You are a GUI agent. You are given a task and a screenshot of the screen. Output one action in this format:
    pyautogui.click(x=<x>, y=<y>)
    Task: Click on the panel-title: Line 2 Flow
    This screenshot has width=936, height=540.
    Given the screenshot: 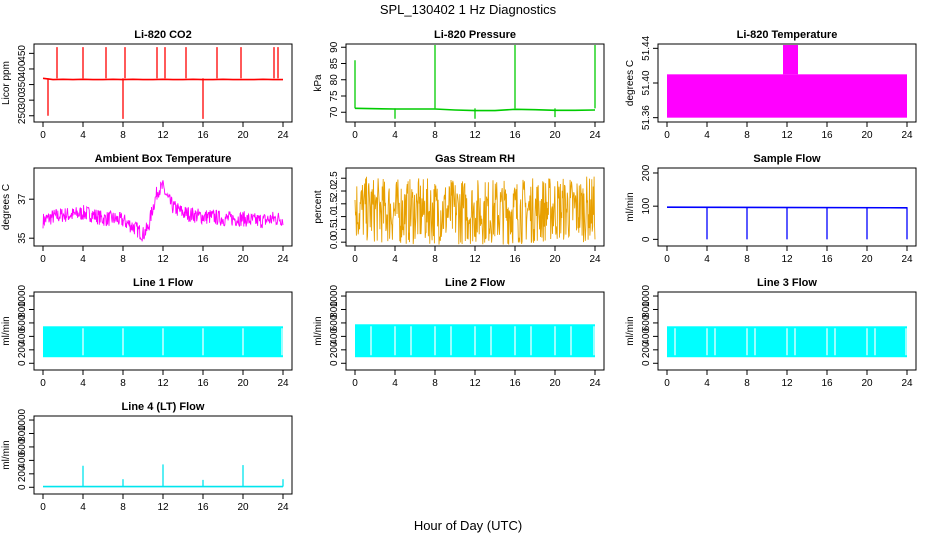 What is the action you would take?
    pyautogui.click(x=475, y=283)
    